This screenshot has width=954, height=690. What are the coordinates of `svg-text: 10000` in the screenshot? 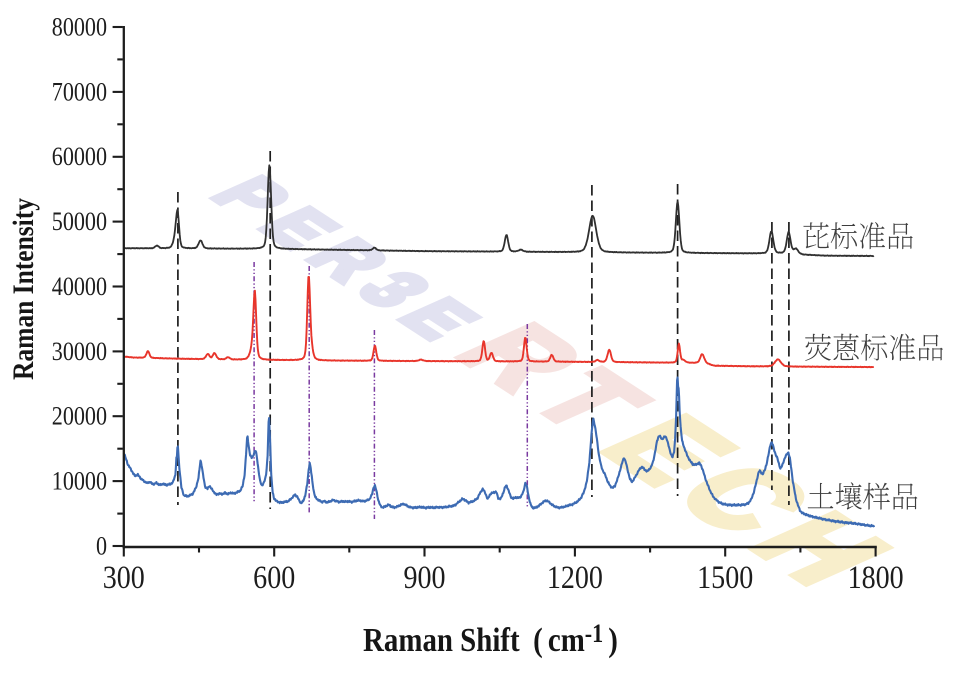 It's located at (79, 482).